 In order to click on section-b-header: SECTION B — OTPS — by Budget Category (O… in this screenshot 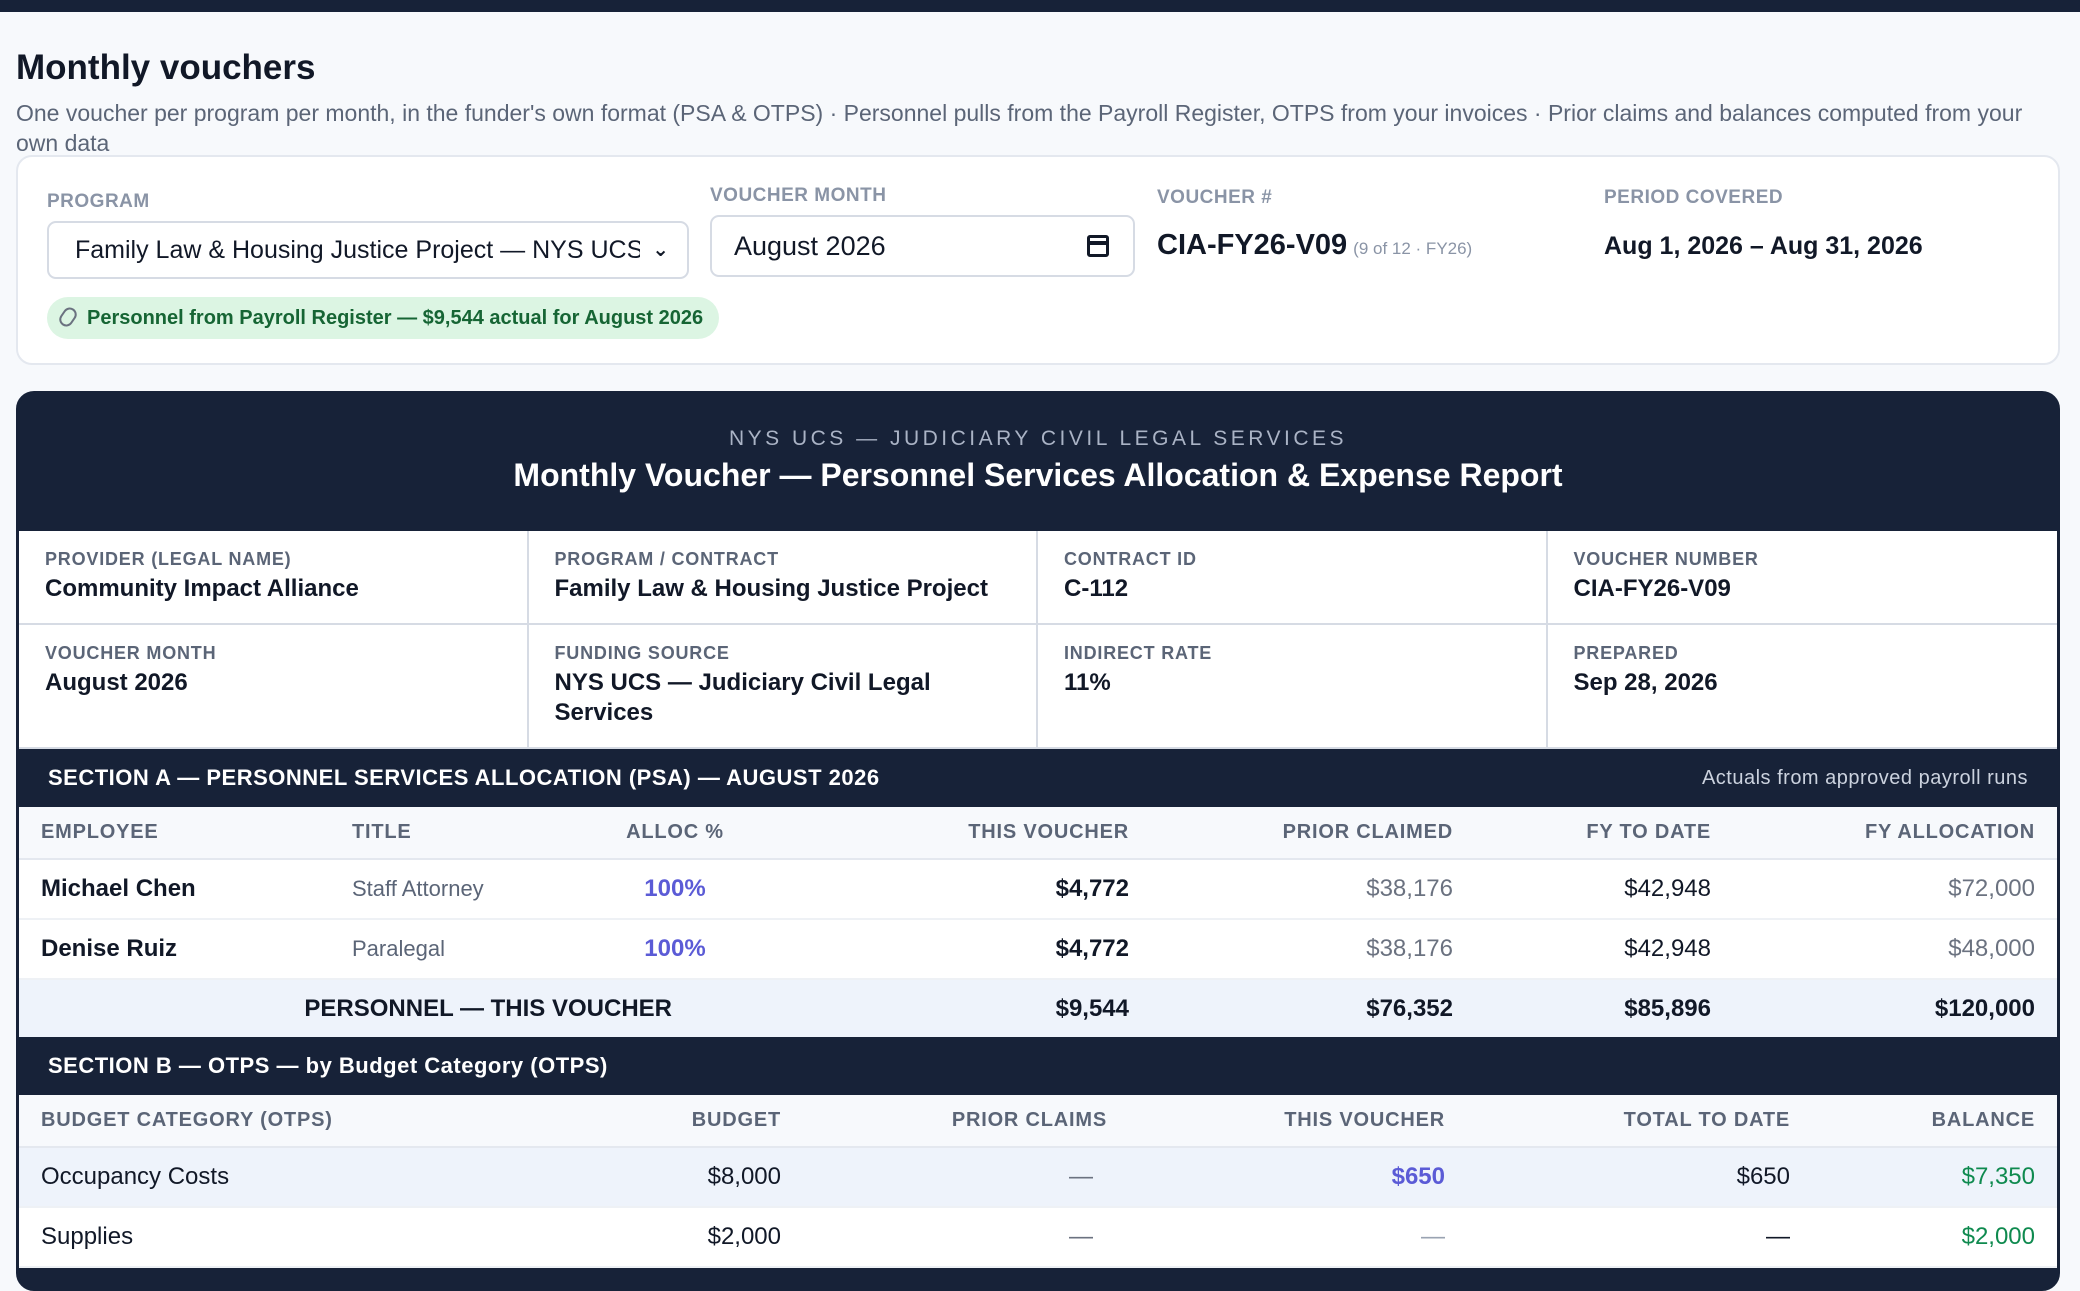, I will do `click(1038, 1066)`.